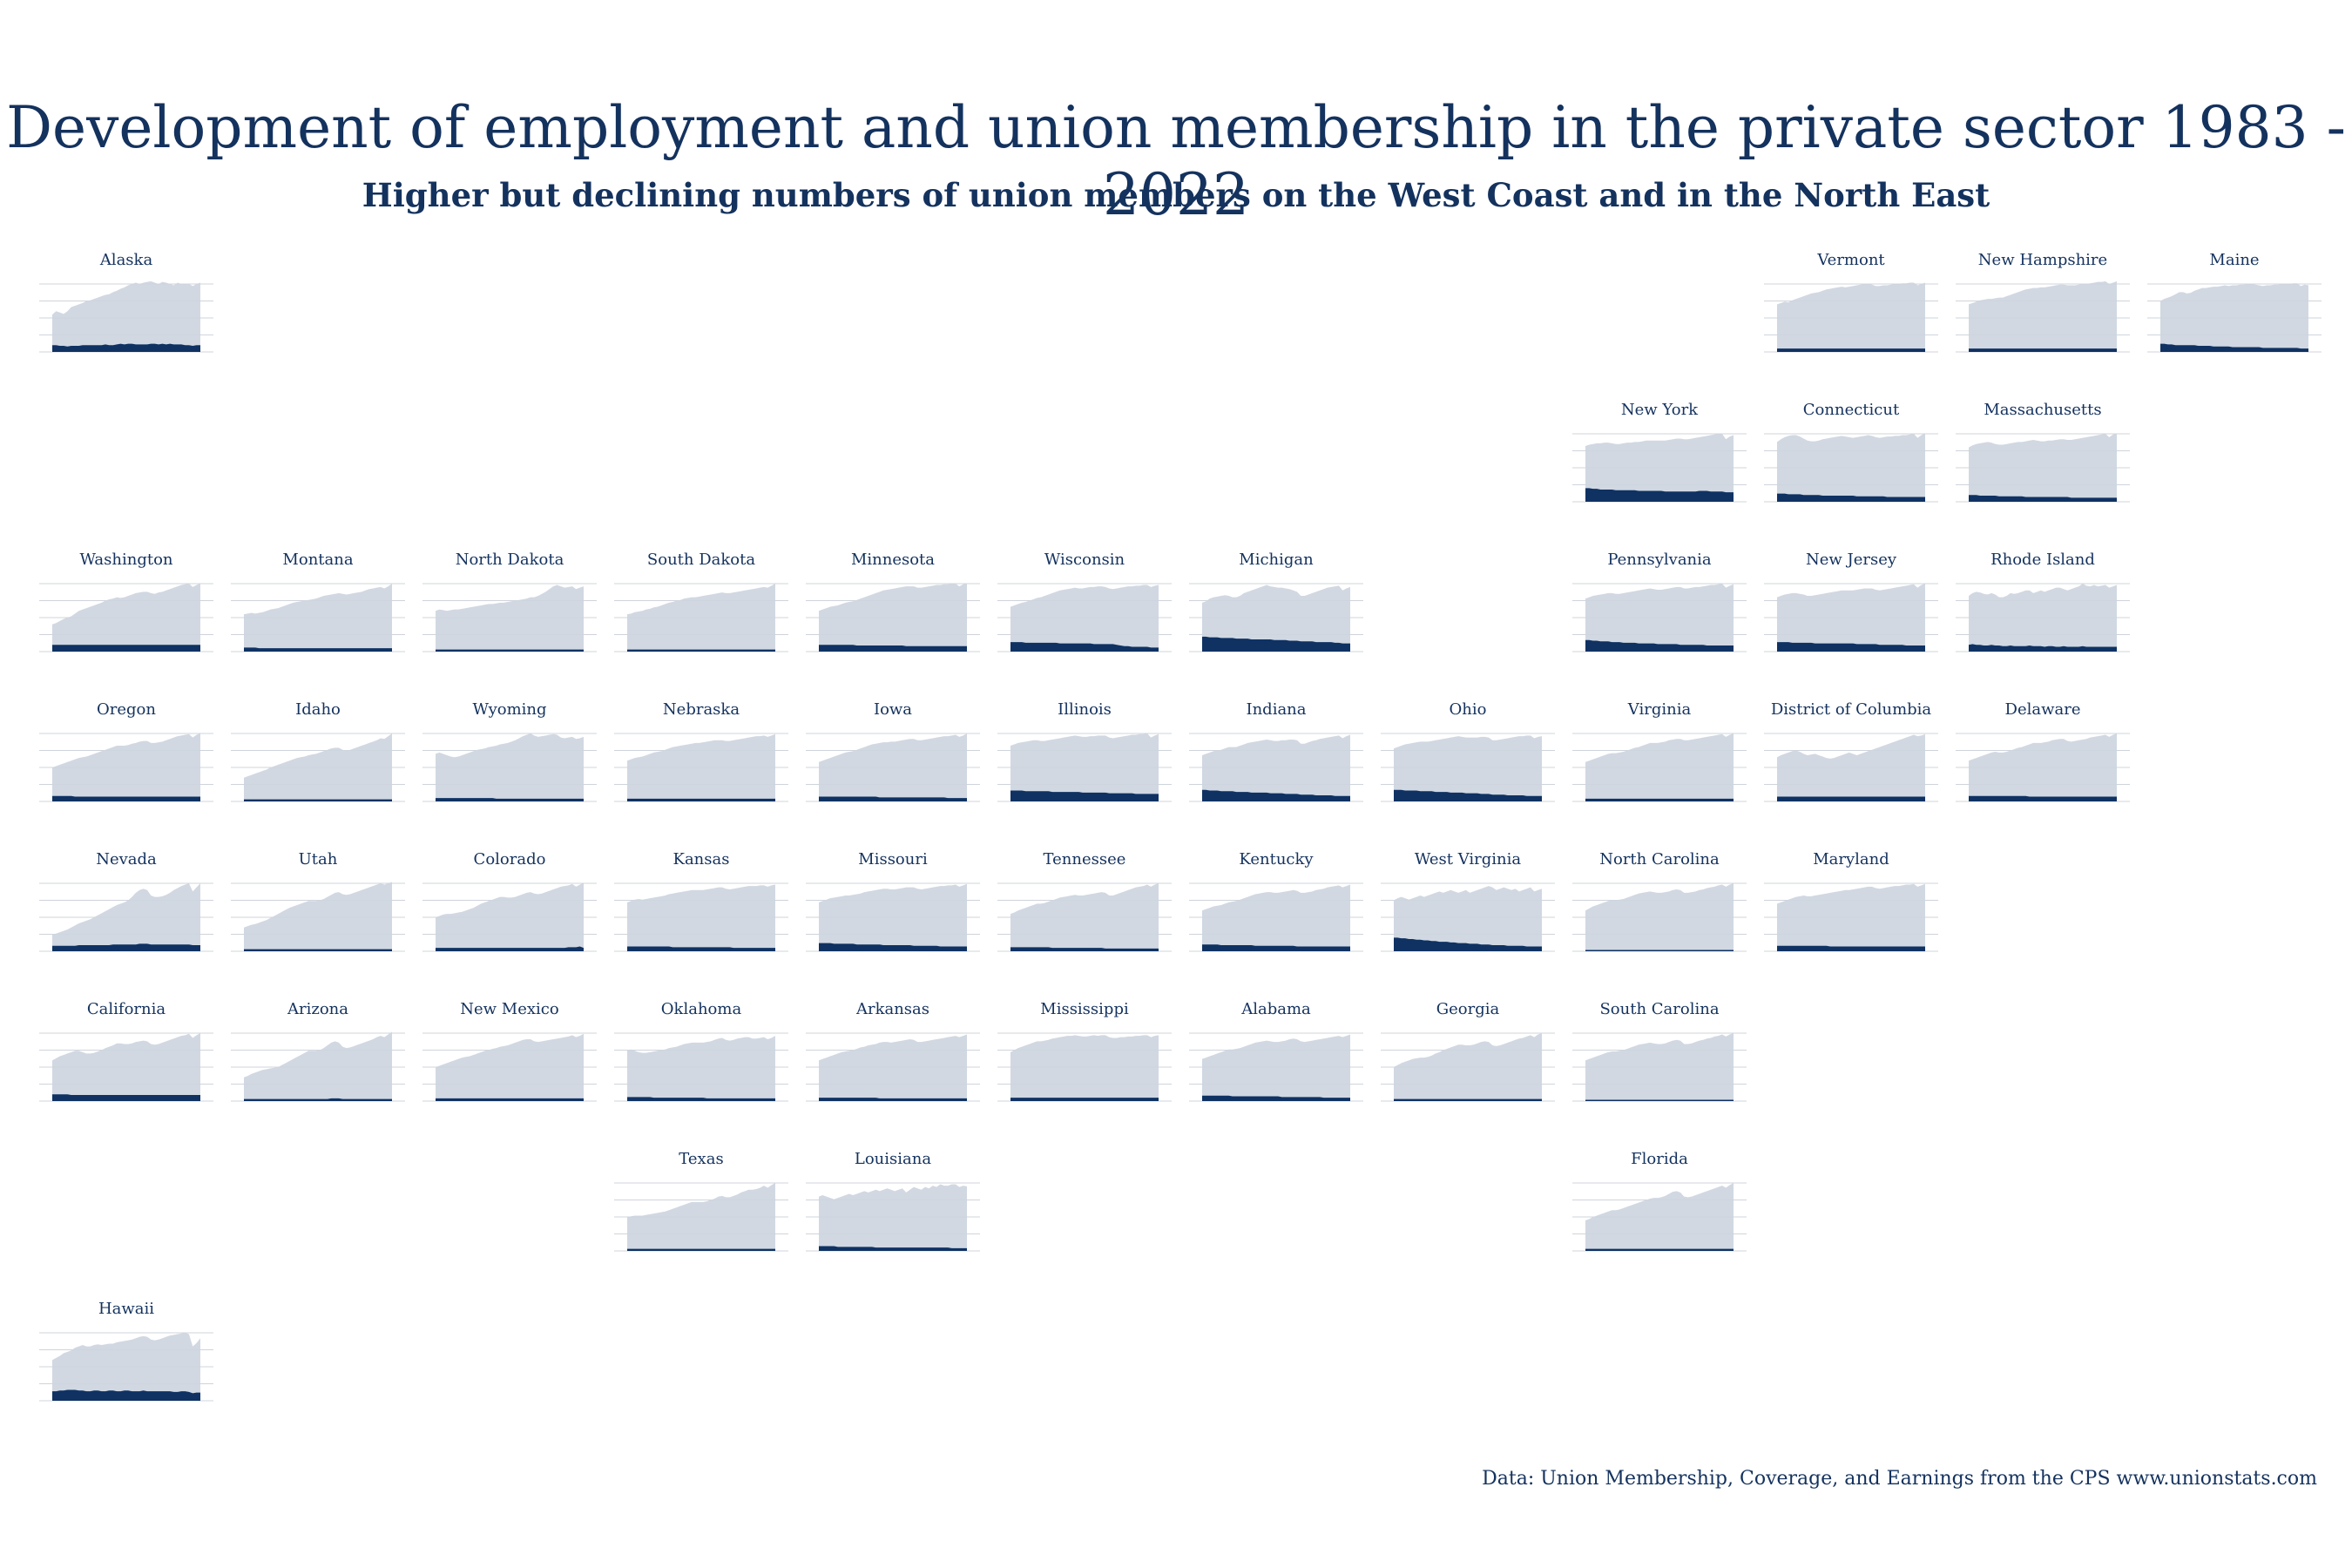 This screenshot has width=2352, height=1568. I want to click on state-tile-west-virginia: West Virginia, so click(1468, 916).